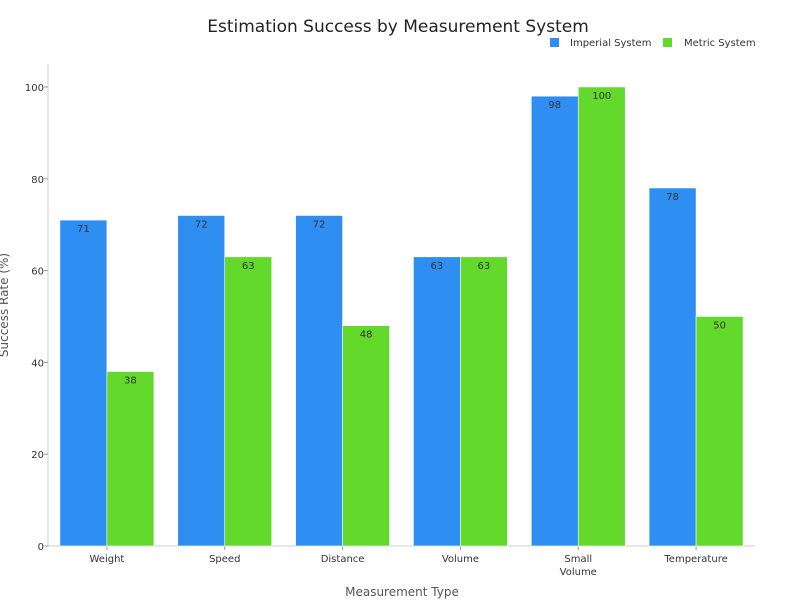 This screenshot has height=604, width=800. Describe the element at coordinates (554, 105) in the screenshot. I see `bar-value-label: 98` at that location.